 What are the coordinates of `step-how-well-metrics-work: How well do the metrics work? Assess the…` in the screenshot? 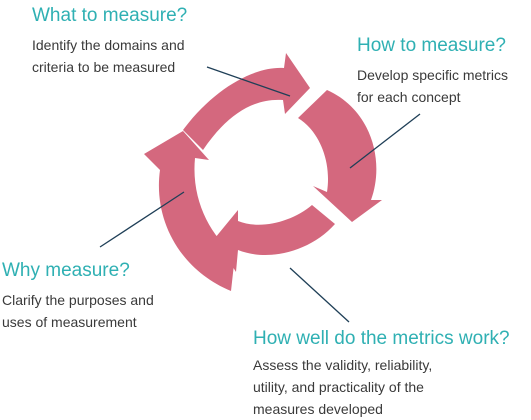 It's located at (381, 373).